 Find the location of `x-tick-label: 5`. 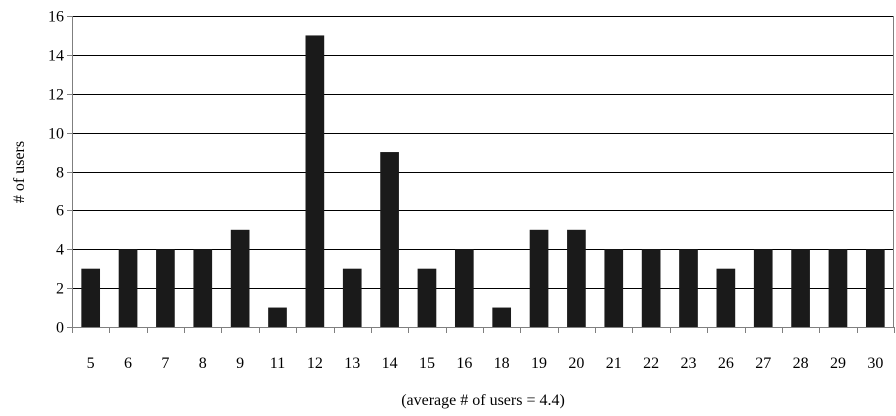

x-tick-label: 5 is located at coordinates (91, 363).